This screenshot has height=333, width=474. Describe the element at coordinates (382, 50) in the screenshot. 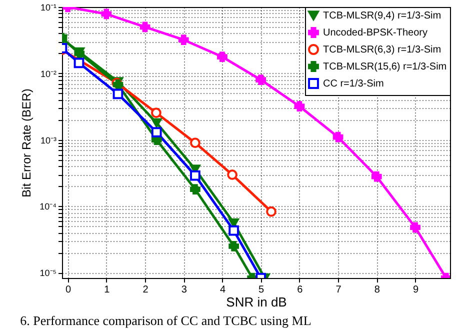

I see `legend-label: TCB-MLSR(6,3) r=1/3-Sim` at that location.